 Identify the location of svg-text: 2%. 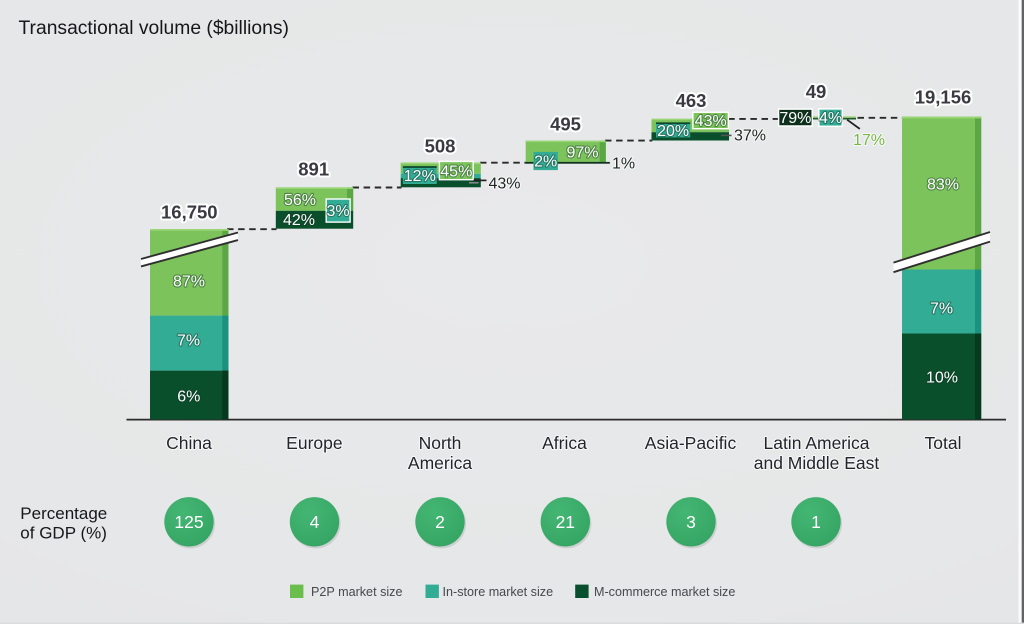
(545, 162).